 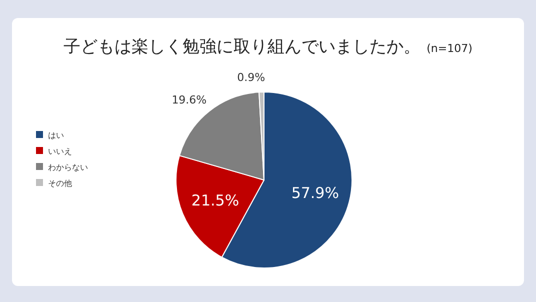 What do you see at coordinates (60, 151) in the screenshot?
I see `legend-label: いいえ` at bounding box center [60, 151].